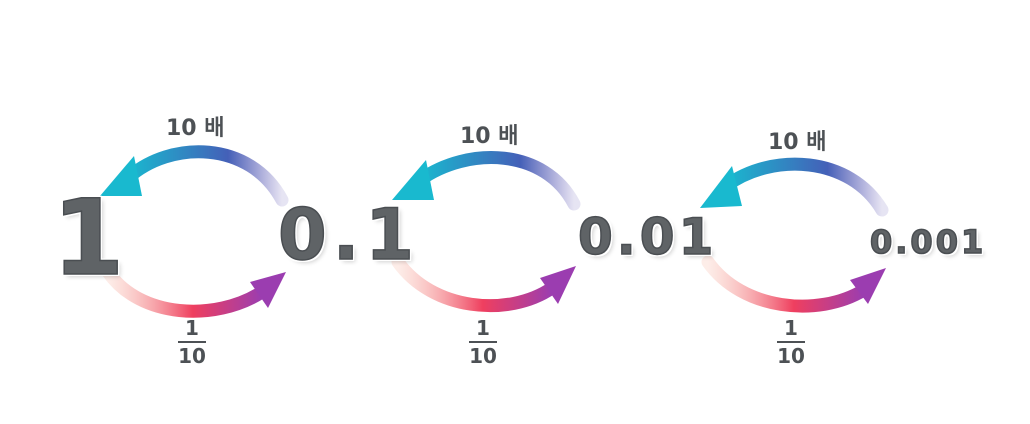 The height and width of the screenshot is (424, 1030). What do you see at coordinates (928, 242) in the screenshot?
I see `number-0-001: 0.001` at bounding box center [928, 242].